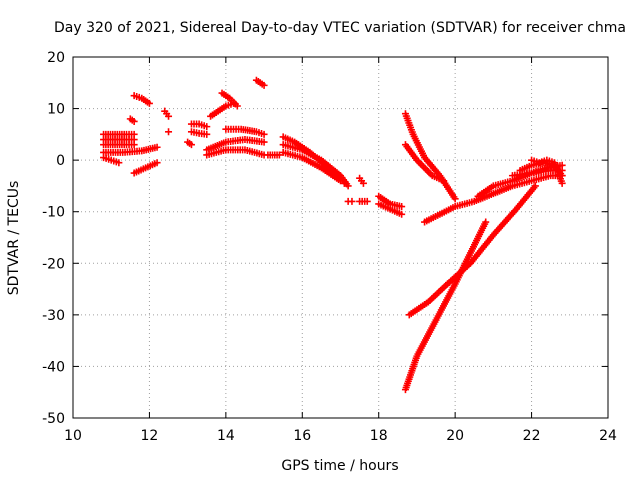  Describe the element at coordinates (302, 436) in the screenshot. I see `x-tick-label: 16` at that location.